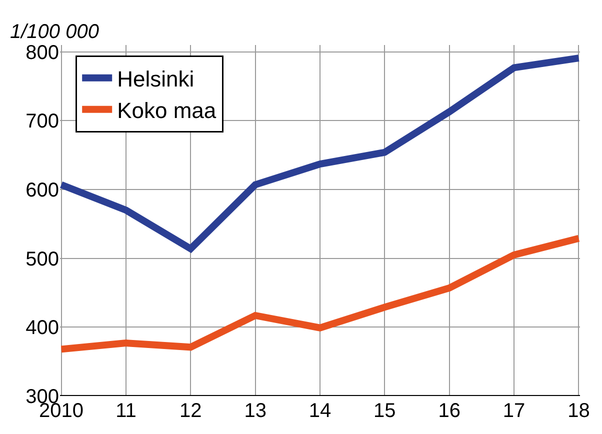 Image resolution: width=602 pixels, height=434 pixels. I want to click on y-axis-title: 1/100 000, so click(54, 32).